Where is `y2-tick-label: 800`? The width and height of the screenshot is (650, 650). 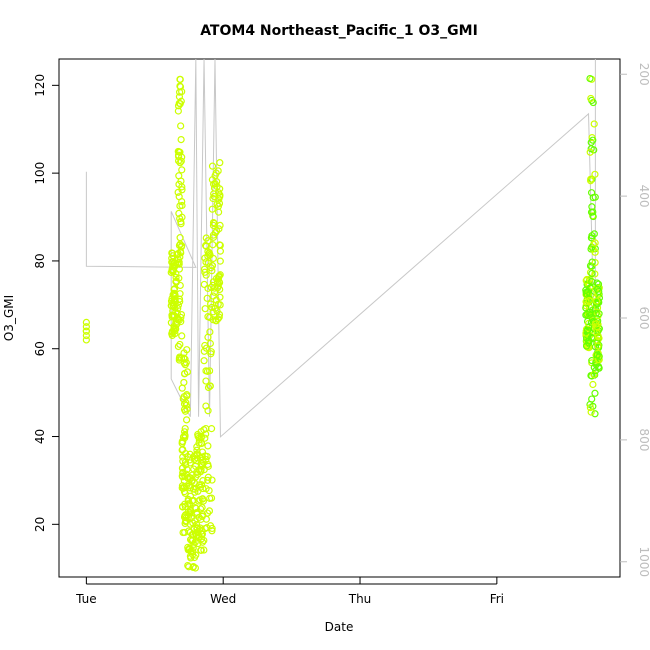
y2-tick-label: 800 is located at coordinates (643, 439).